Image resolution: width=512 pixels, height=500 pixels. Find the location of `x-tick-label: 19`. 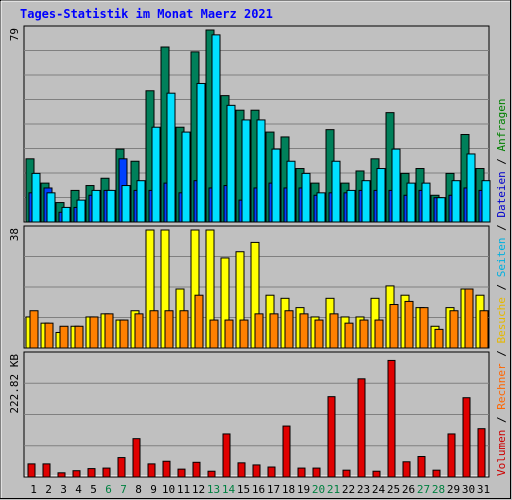

x-tick-label: 19 is located at coordinates (303, 489).